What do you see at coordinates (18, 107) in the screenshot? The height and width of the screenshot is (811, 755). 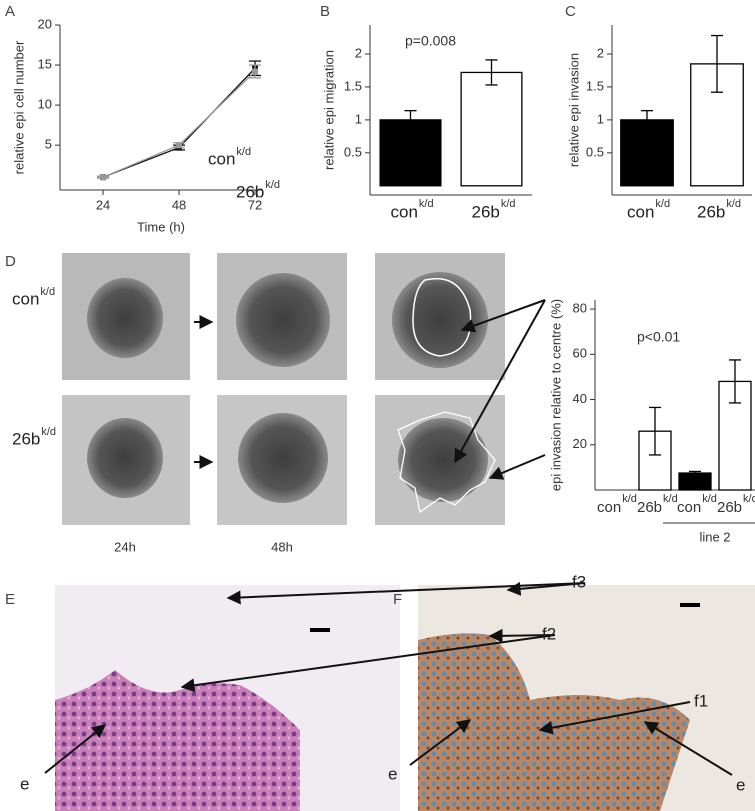 I see `y-axis-label: relative epi cell number` at bounding box center [18, 107].